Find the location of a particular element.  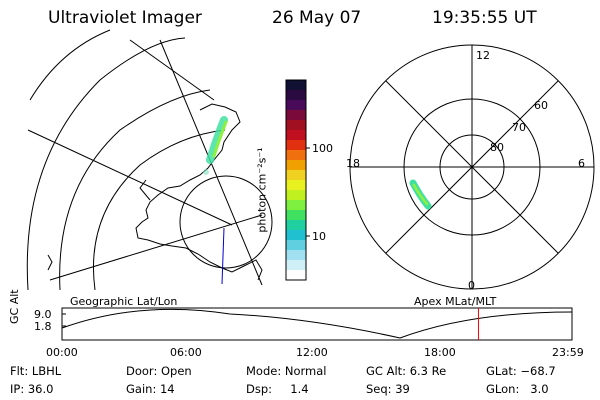

gain-info: Gain: 14 is located at coordinates (150, 389).